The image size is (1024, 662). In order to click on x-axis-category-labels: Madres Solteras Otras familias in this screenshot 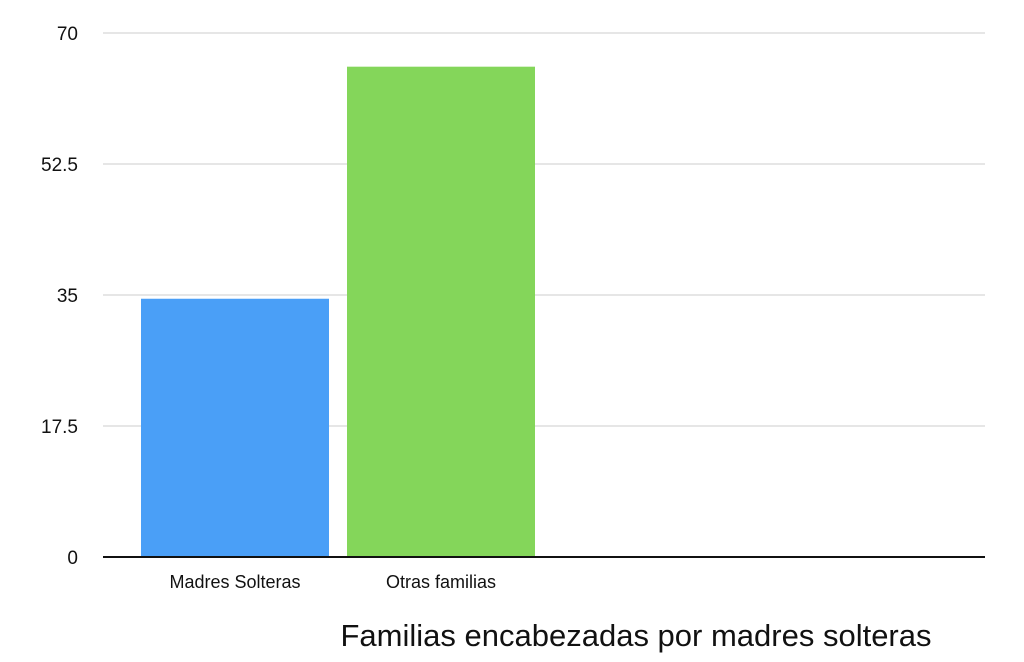, I will do `click(332, 582)`.